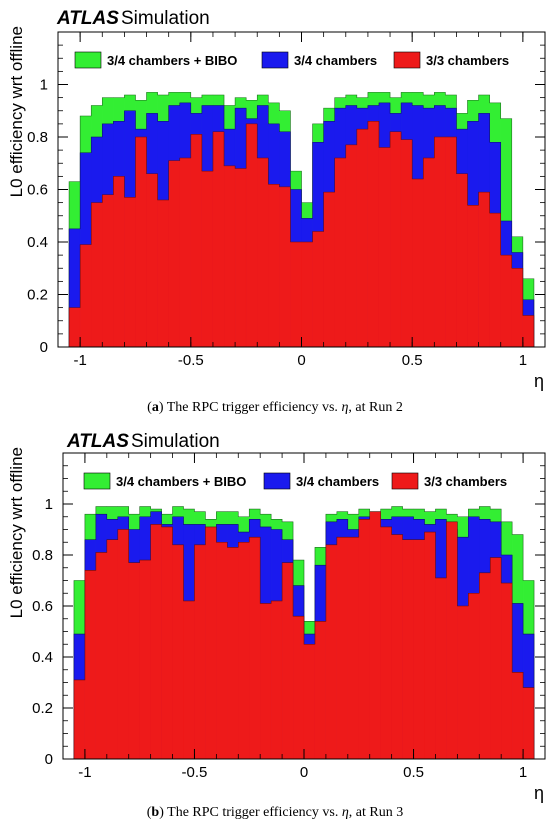  Describe the element at coordinates (42, 657) in the screenshot. I see `y-tick-label: 0.4` at that location.